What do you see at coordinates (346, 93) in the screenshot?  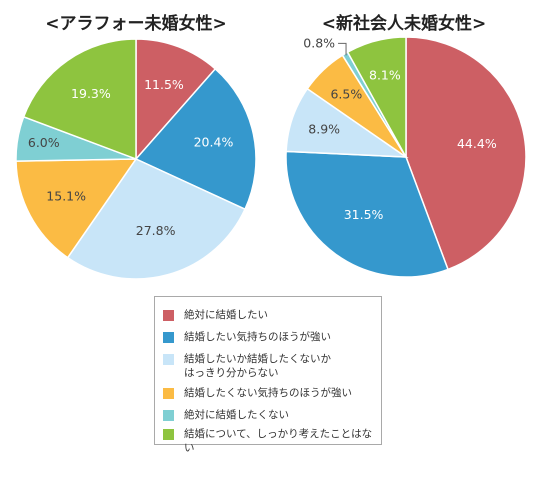 I see `slice-value-label: 6.5%` at bounding box center [346, 93].